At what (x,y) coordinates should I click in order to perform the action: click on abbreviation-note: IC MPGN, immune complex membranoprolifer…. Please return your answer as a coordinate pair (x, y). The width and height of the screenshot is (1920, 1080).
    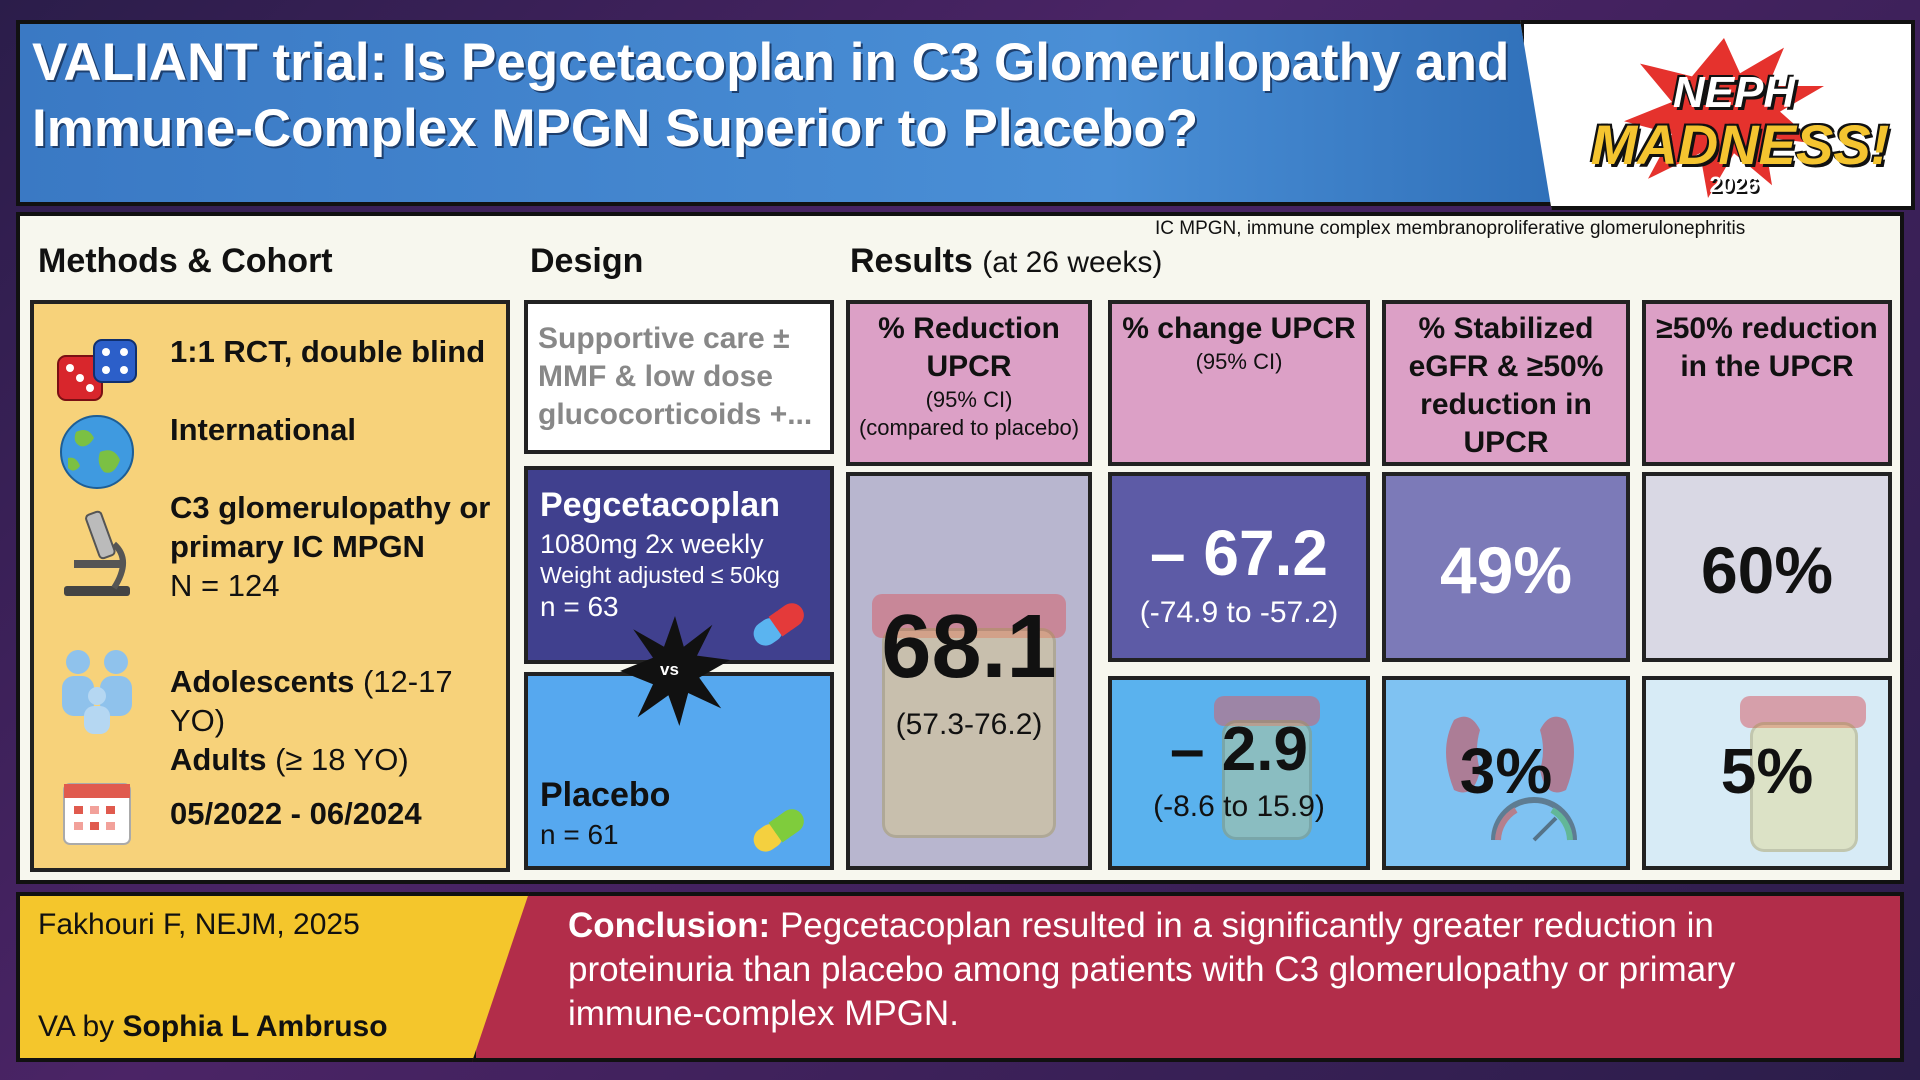
    Looking at the image, I should click on (1450, 228).